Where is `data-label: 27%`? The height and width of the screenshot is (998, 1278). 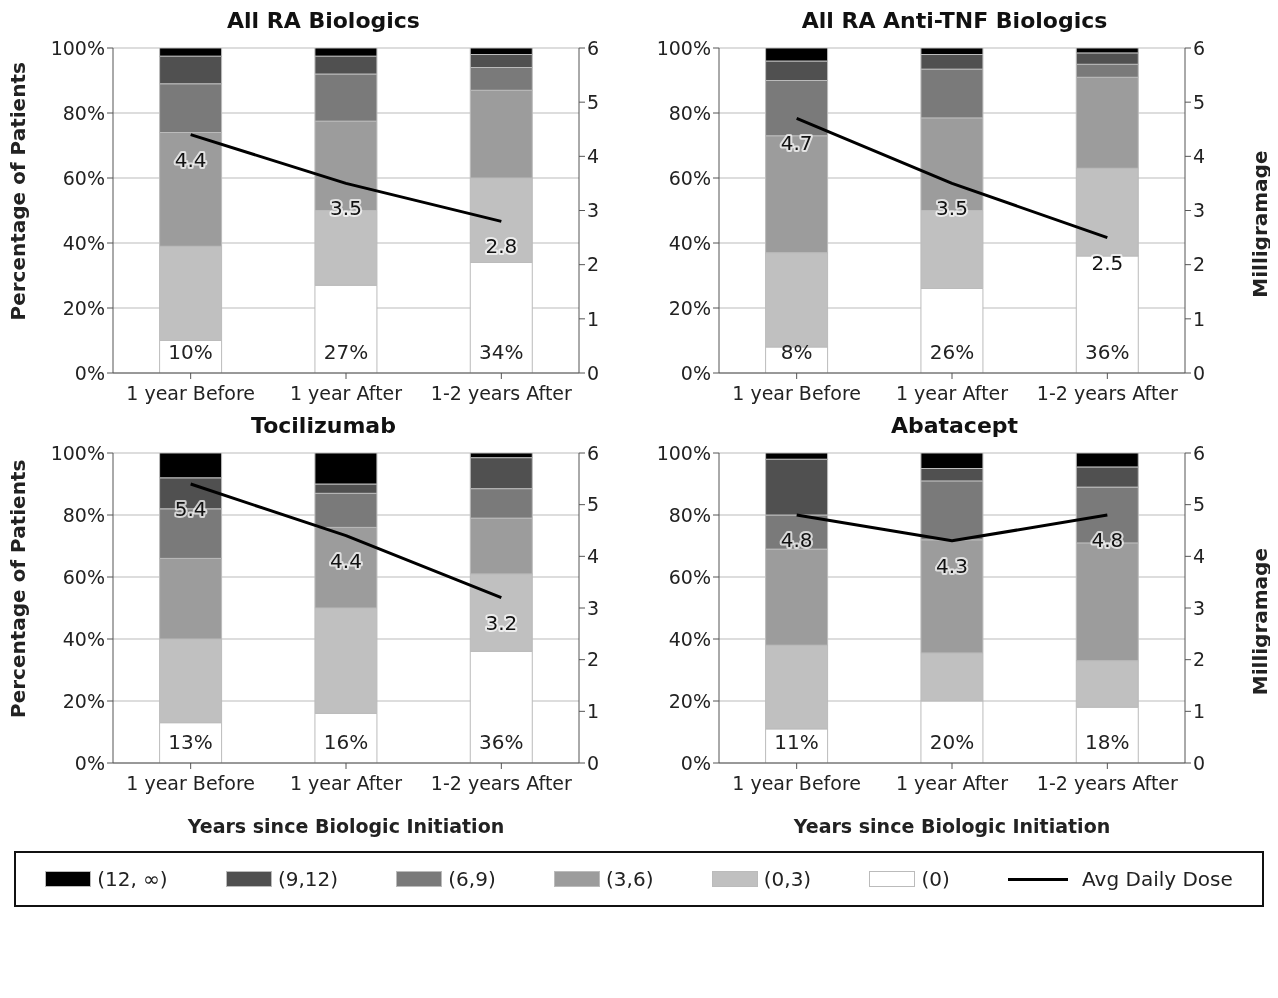
data-label: 27% is located at coordinates (346, 352).